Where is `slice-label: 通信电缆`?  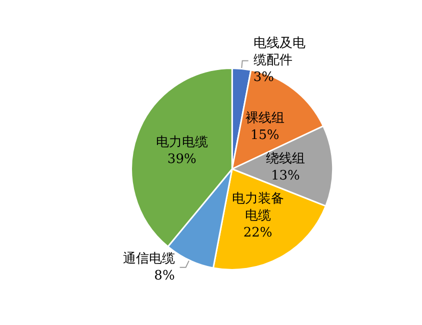 slice-label: 通信电缆 is located at coordinates (148, 258).